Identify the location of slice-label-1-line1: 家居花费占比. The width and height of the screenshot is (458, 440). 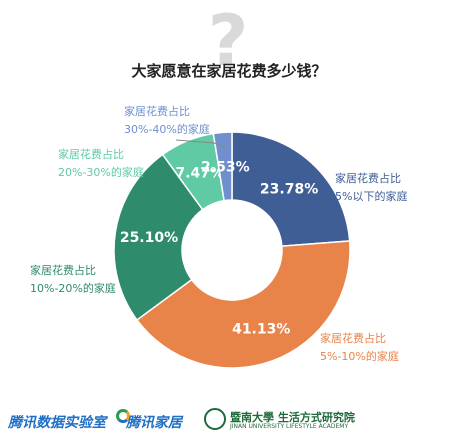
(353, 338).